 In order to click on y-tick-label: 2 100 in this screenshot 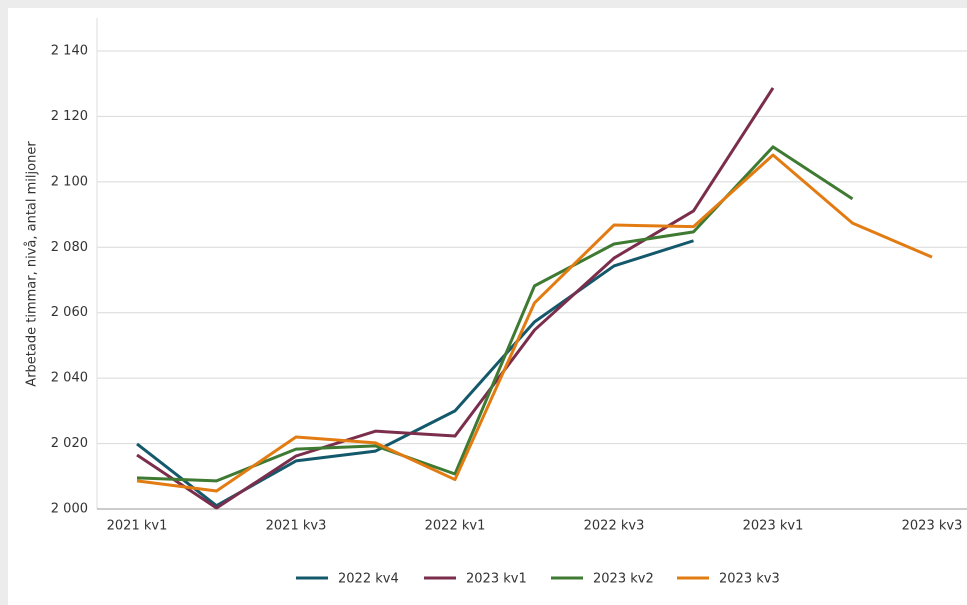, I will do `click(69, 181)`.